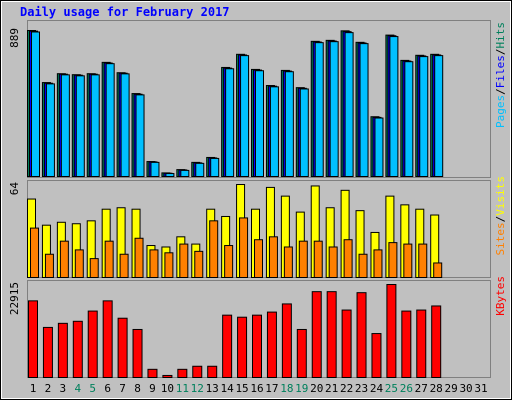 The width and height of the screenshot is (512, 400). I want to click on x-tick-label: 10, so click(167, 388).